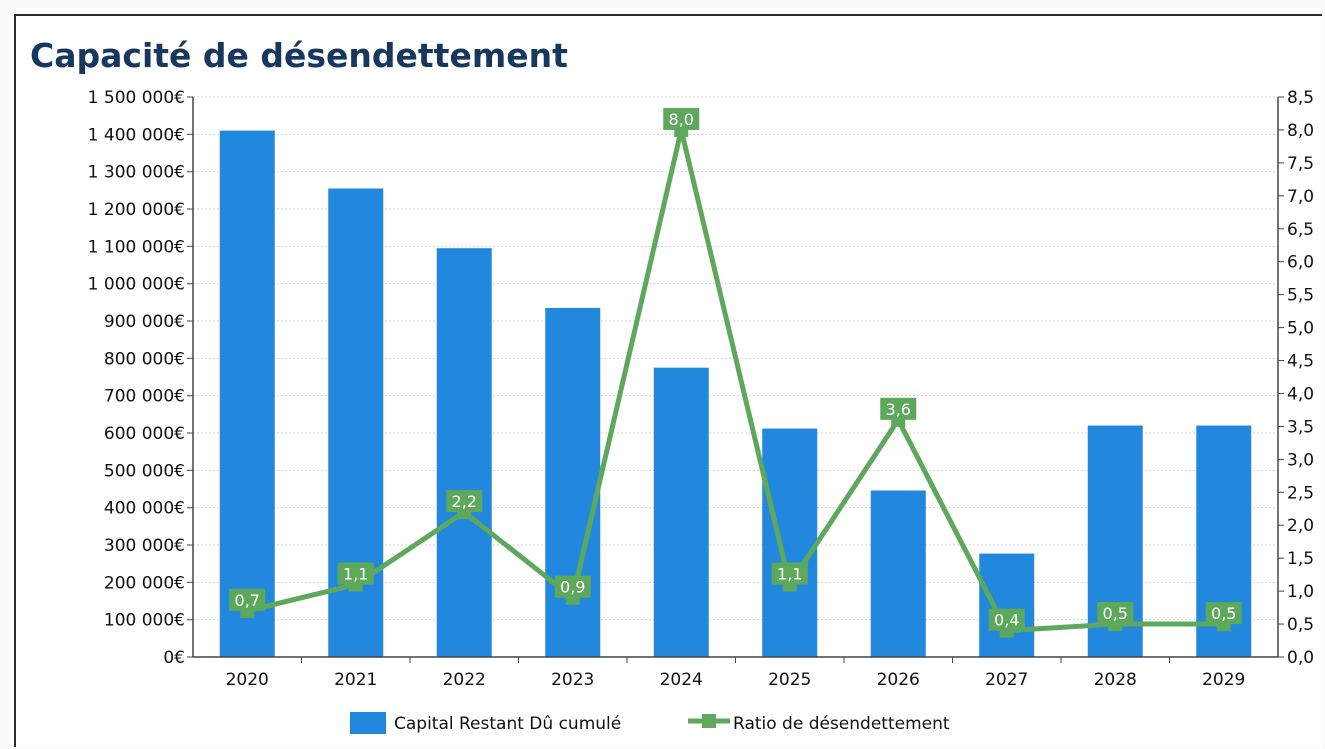 This screenshot has height=749, width=1325. I want to click on y-left-tick-label: 400 000€, so click(144, 509).